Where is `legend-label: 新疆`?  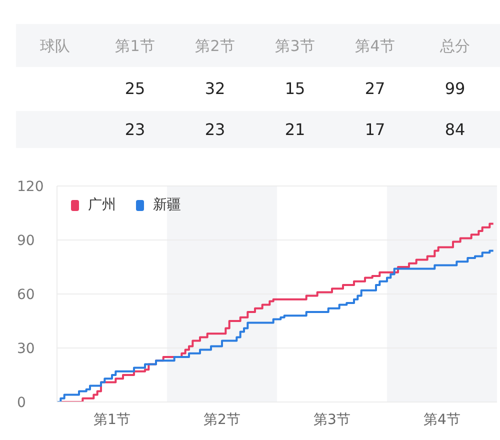
legend-label: 新疆 is located at coordinates (167, 205).